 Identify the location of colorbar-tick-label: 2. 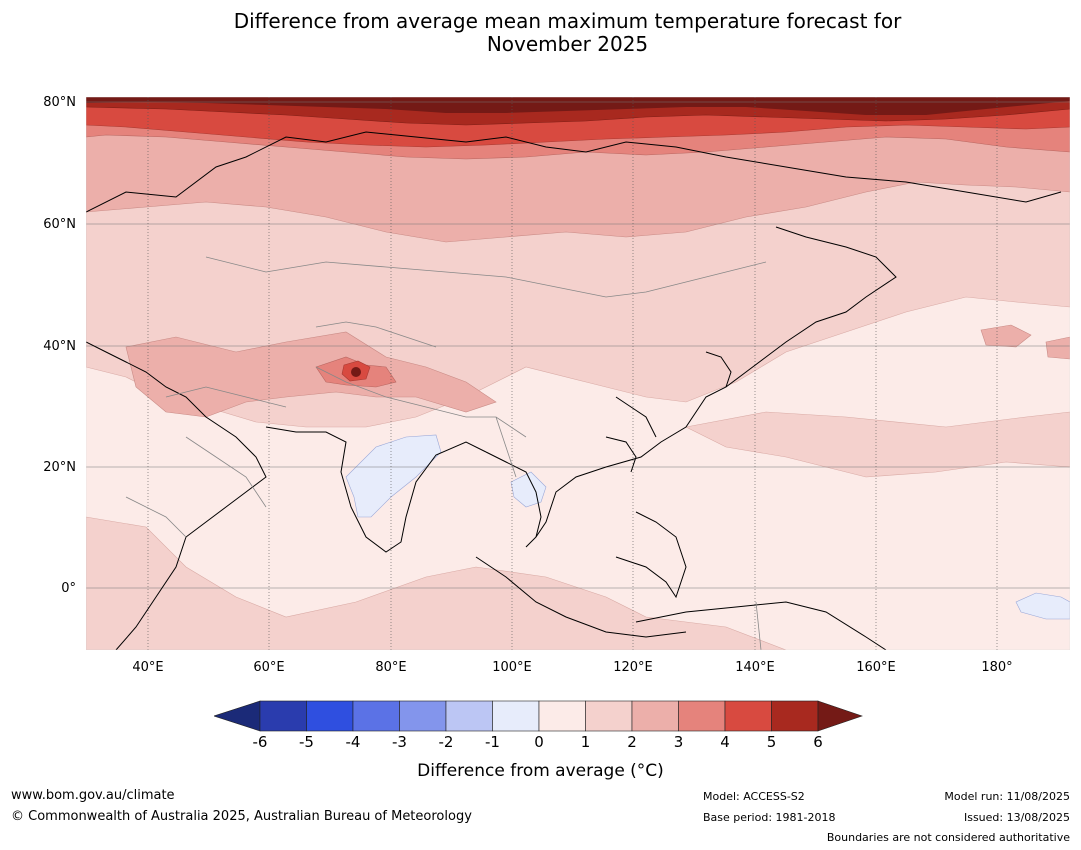
(632, 742).